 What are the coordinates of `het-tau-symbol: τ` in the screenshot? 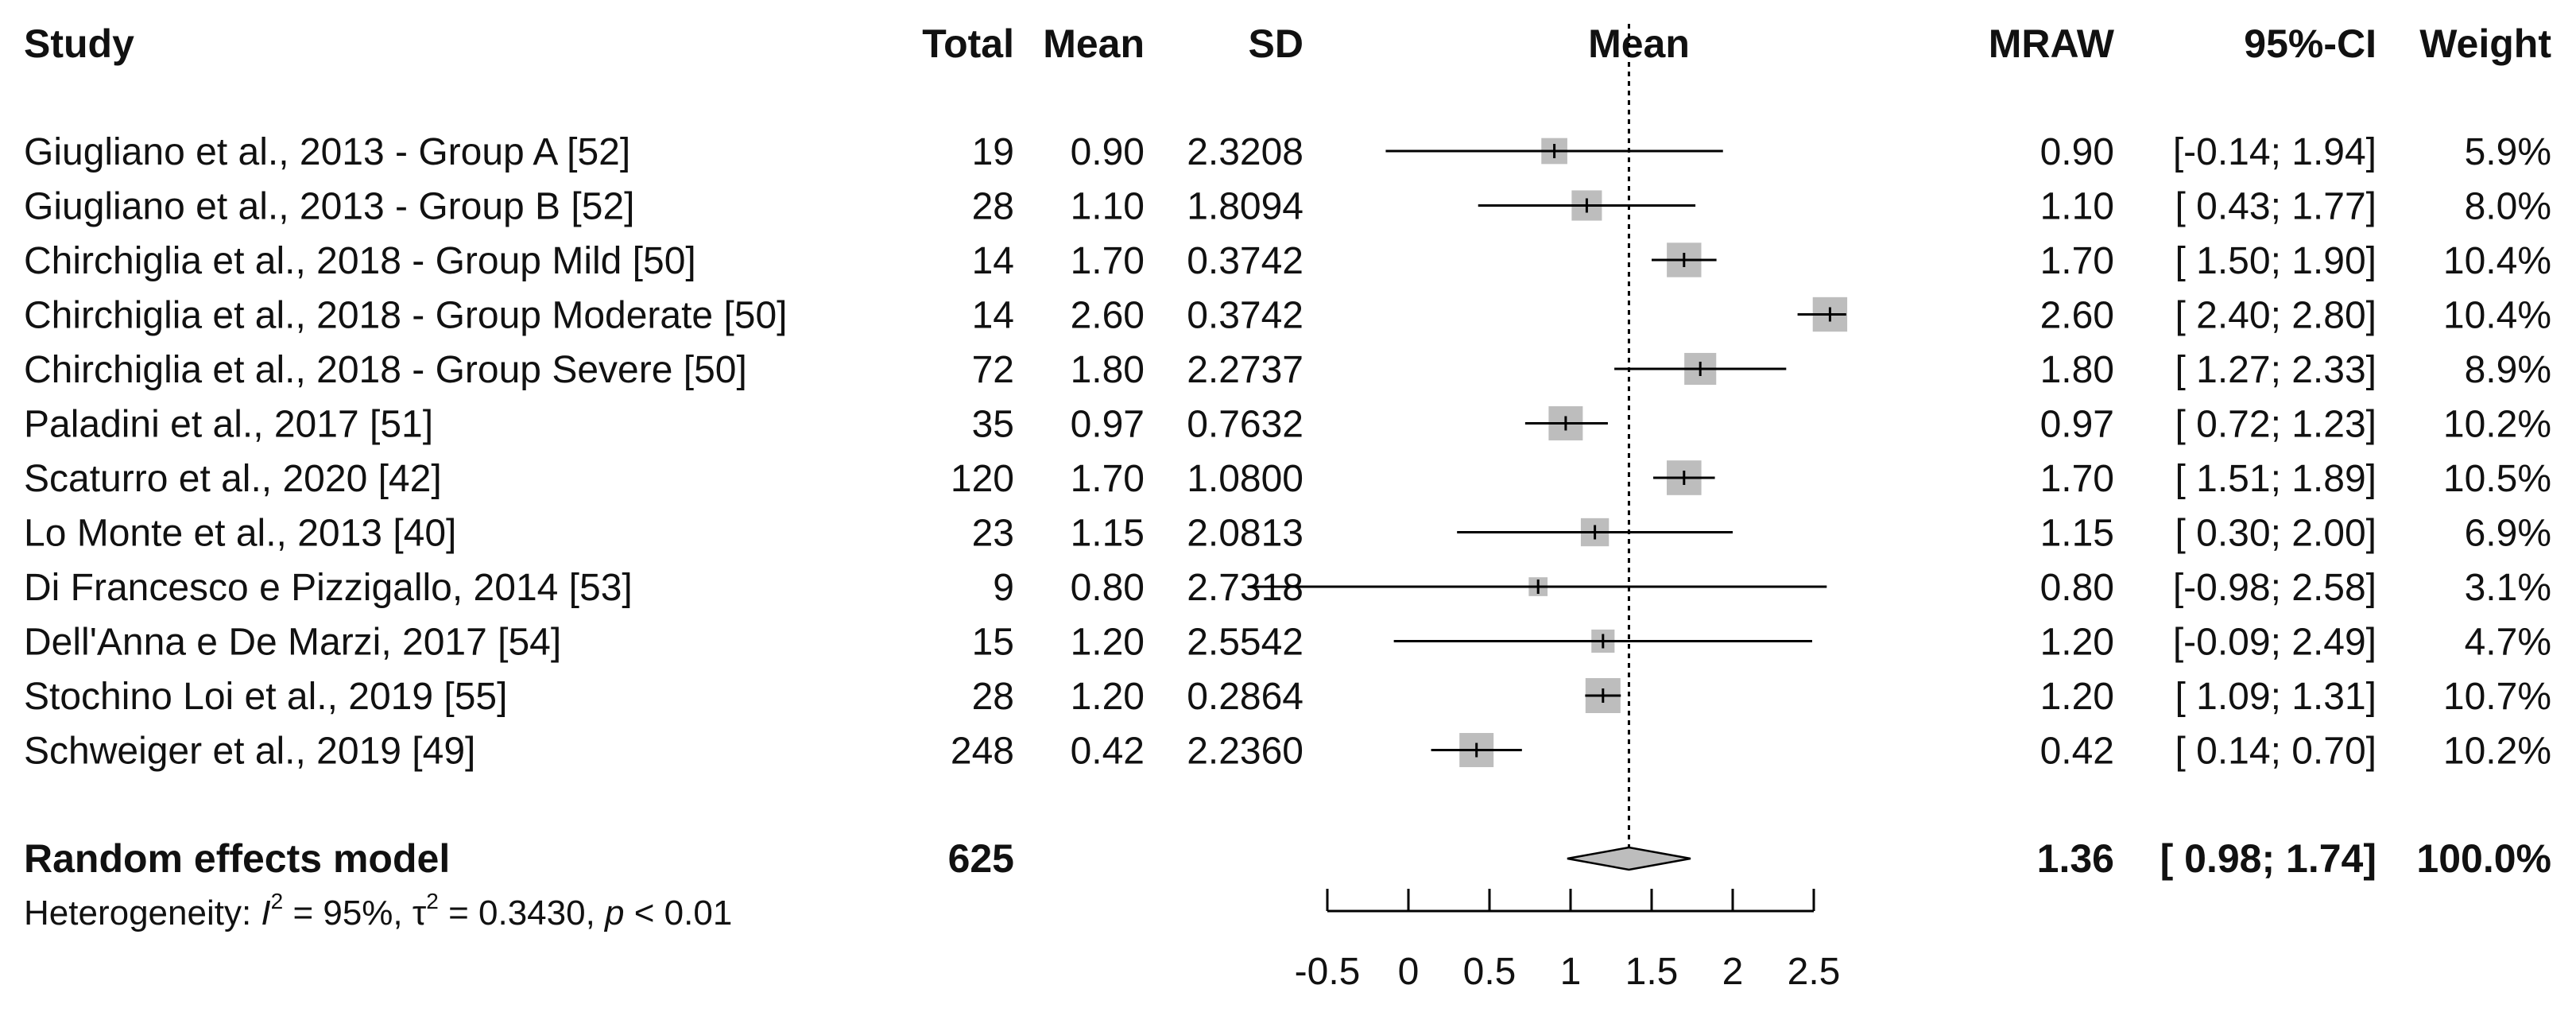 It's located at (420, 913).